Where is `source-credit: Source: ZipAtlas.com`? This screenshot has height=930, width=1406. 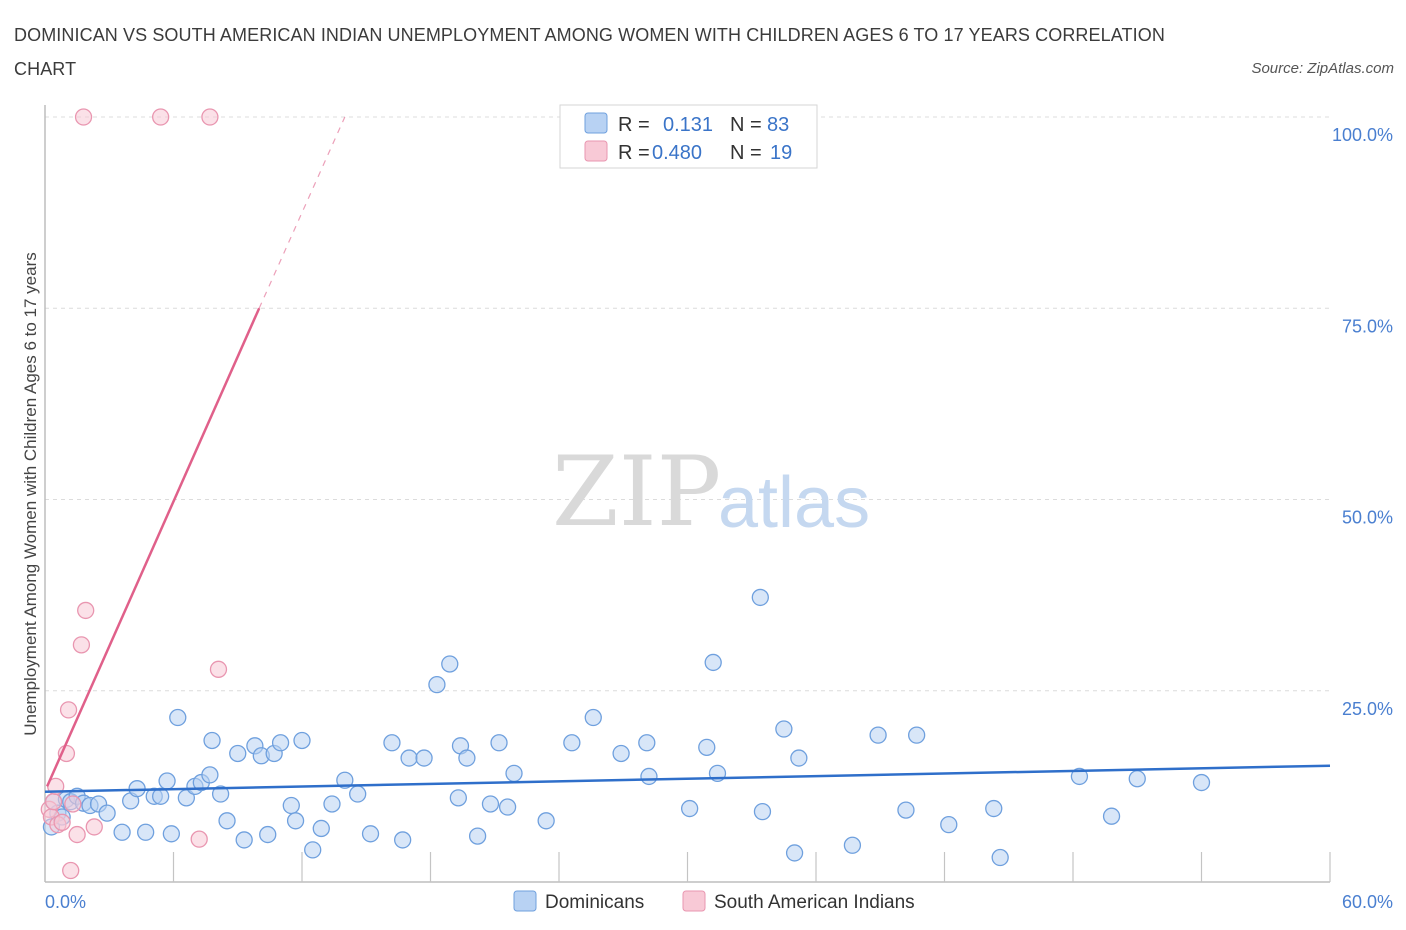
source-credit: Source: ZipAtlas.com is located at coordinates (1322, 68).